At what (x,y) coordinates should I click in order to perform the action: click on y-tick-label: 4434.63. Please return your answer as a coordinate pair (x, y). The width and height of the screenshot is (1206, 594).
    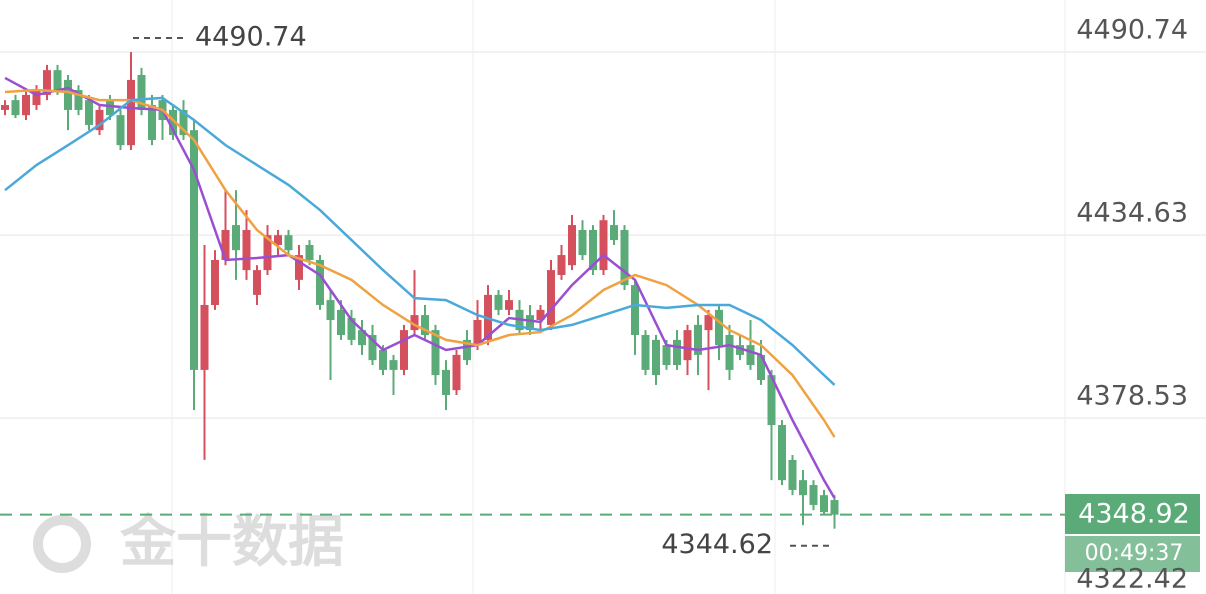
    Looking at the image, I should click on (1132, 213).